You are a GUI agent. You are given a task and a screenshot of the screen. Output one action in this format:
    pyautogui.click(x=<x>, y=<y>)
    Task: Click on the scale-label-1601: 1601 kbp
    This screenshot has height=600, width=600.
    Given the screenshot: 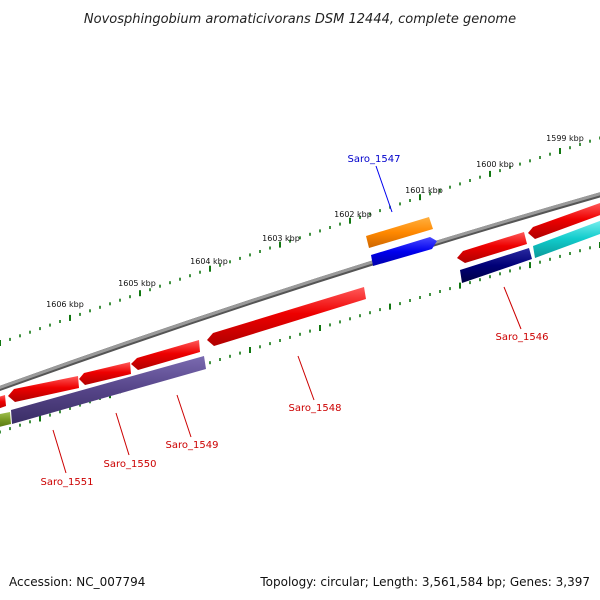 What is the action you would take?
    pyautogui.click(x=424, y=190)
    